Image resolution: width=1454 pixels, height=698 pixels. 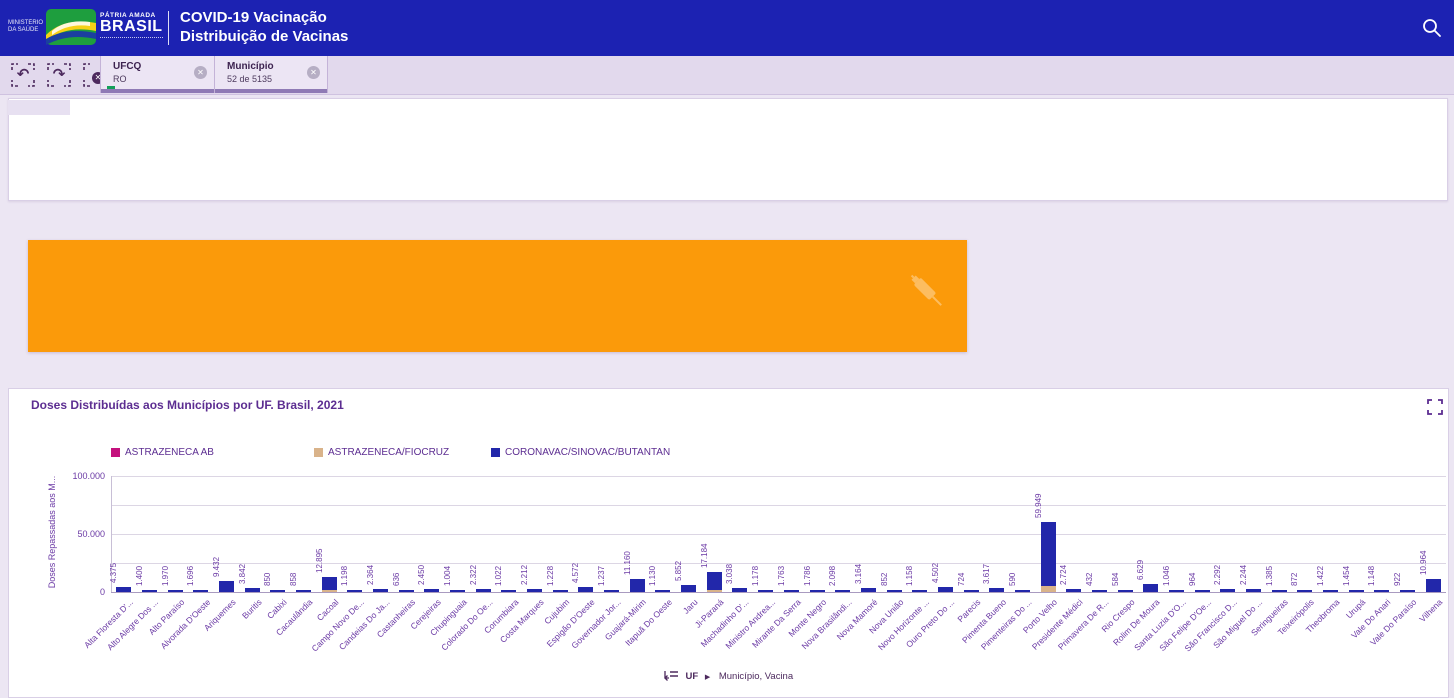 I want to click on bar-value-label: 850, so click(x=268, y=579).